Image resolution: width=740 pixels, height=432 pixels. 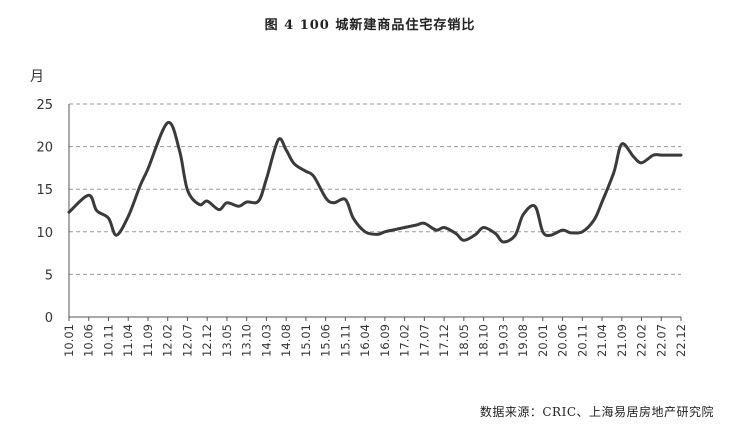 What do you see at coordinates (49, 318) in the screenshot?
I see `y-tick-label-0: 0` at bounding box center [49, 318].